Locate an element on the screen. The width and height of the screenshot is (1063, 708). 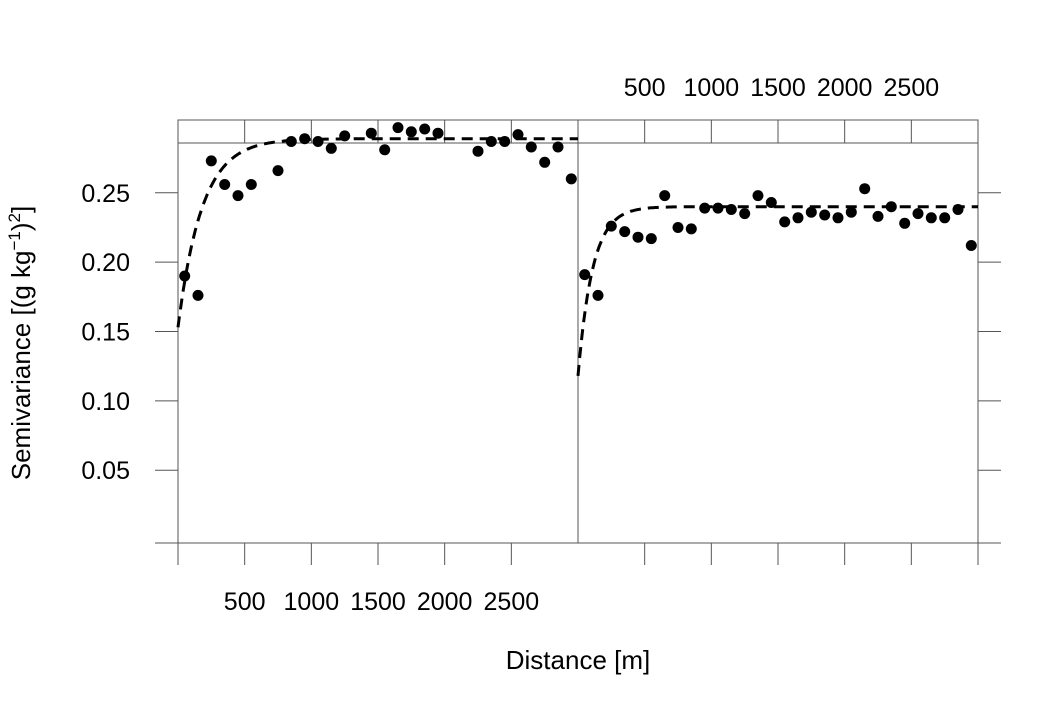
y-axis-label-sup2: 2 is located at coordinates (14, 217).